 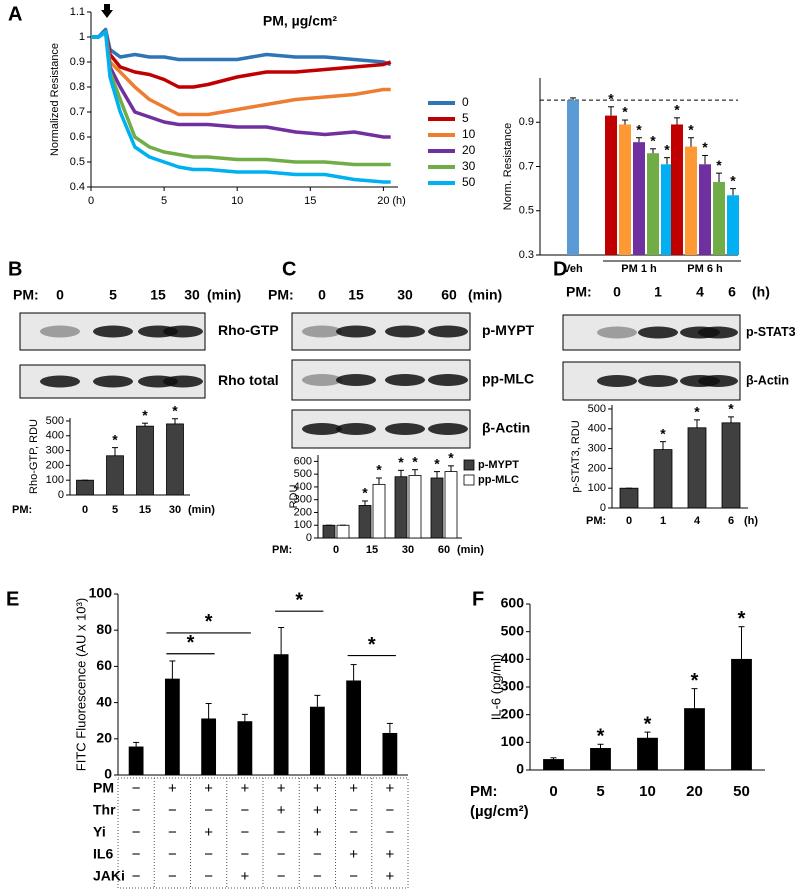 I want to click on y-tick-label: 20, so click(x=104, y=738).